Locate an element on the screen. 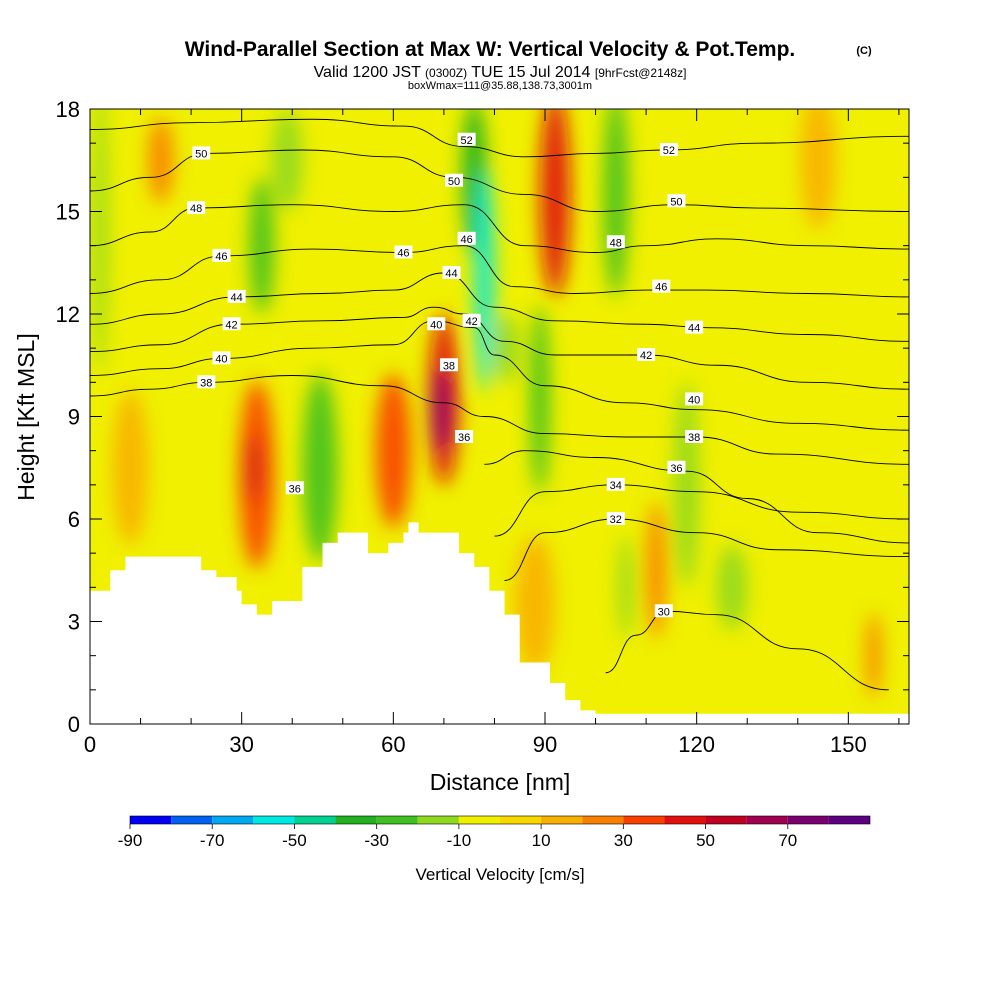 The height and width of the screenshot is (1000, 1000). contour-label: 48 is located at coordinates (615, 242).